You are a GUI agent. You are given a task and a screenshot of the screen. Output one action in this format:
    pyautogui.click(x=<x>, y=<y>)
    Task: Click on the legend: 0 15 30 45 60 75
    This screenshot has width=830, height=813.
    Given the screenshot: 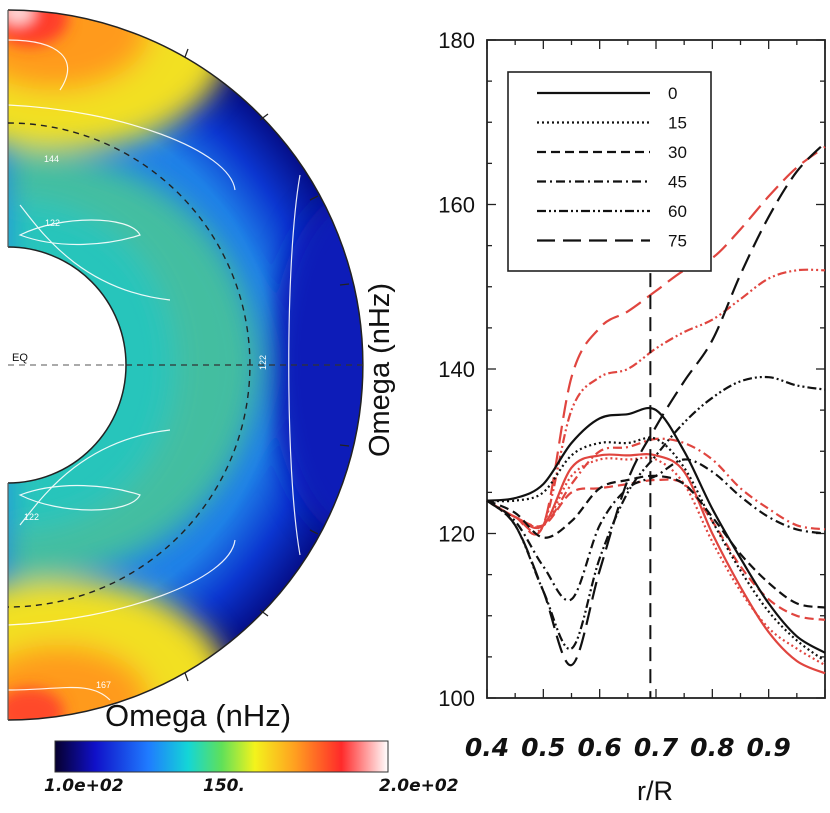 What is the action you would take?
    pyautogui.click(x=609, y=171)
    